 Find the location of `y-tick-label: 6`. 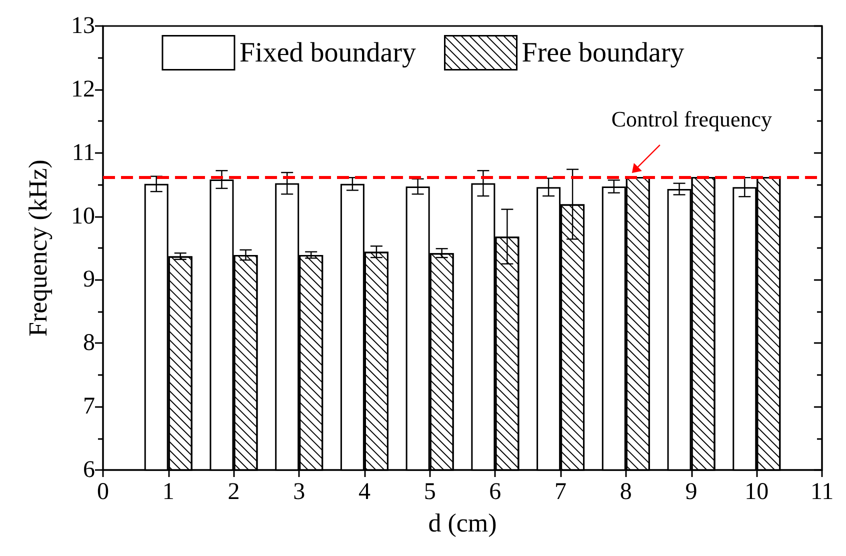

y-tick-label: 6 is located at coordinates (89, 470).